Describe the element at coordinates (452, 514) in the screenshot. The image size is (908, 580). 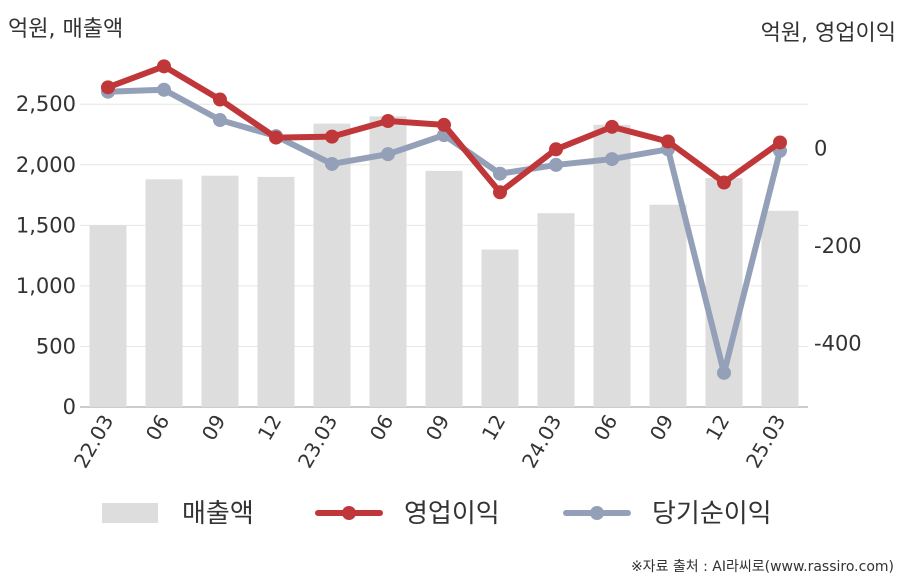
I see `legend-label: 영업이익` at that location.